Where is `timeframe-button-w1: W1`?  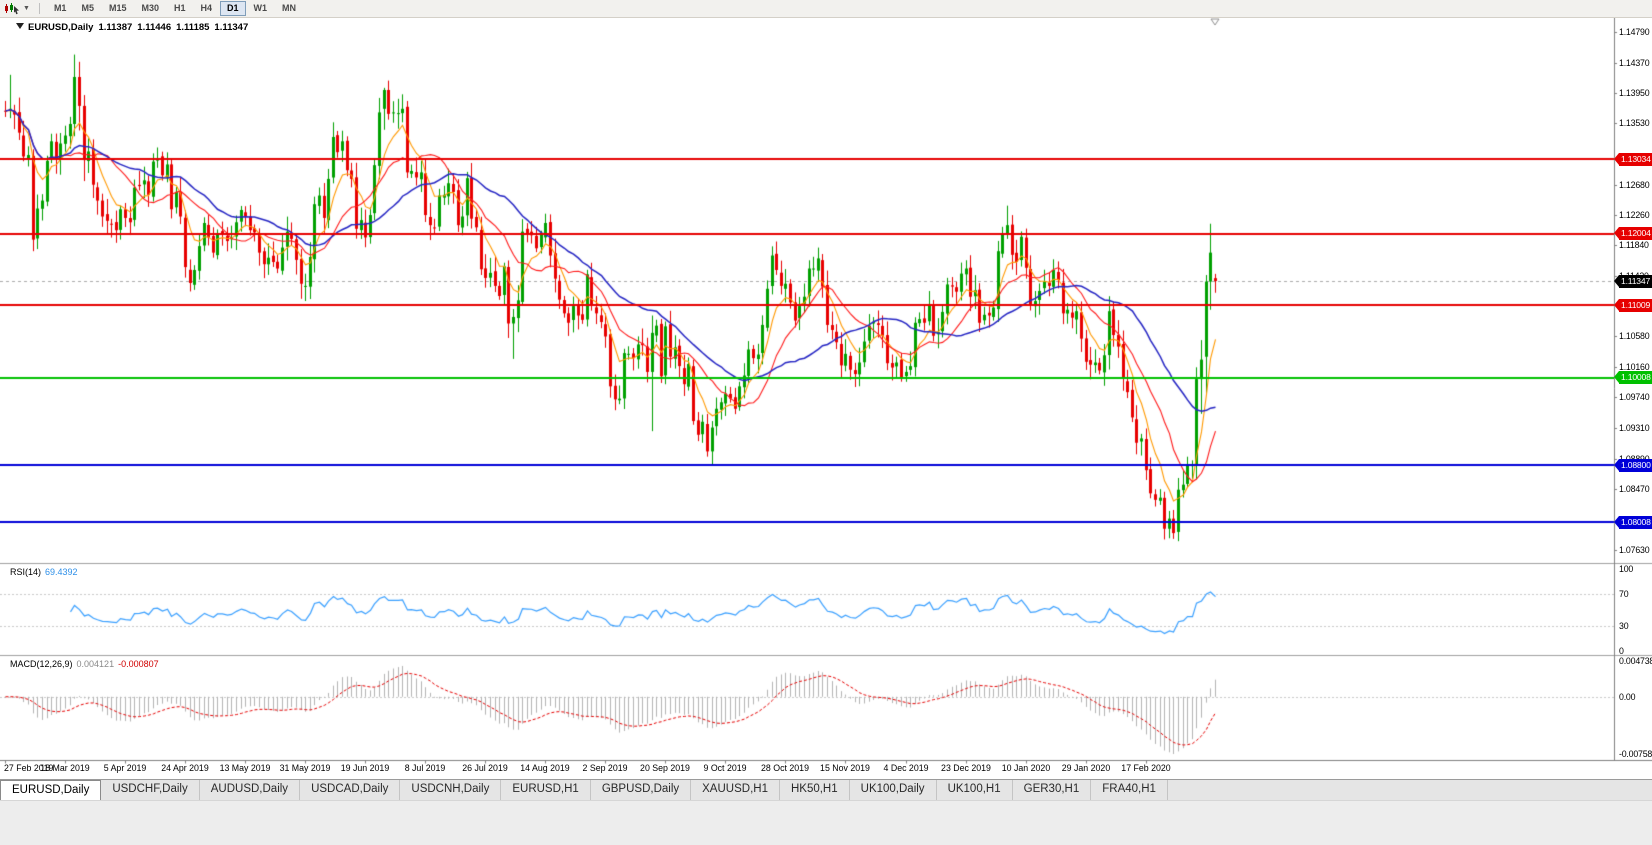
timeframe-button-w1: W1 is located at coordinates (260, 8).